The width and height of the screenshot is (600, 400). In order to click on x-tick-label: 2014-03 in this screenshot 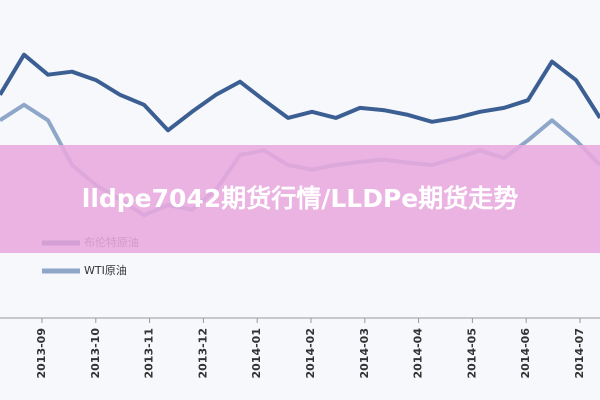, I will do `click(364, 353)`.